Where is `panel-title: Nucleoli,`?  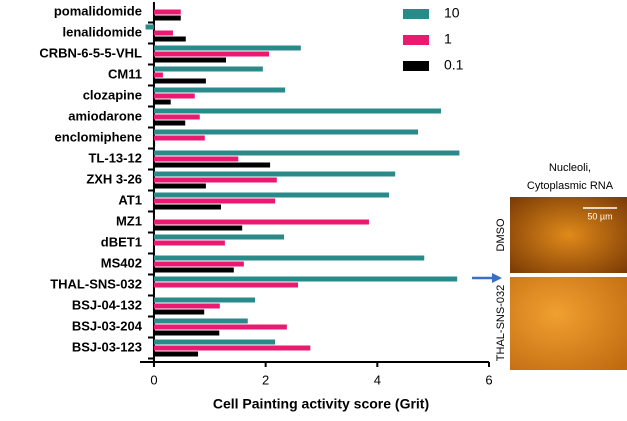
panel-title: Nucleoli, is located at coordinates (570, 168).